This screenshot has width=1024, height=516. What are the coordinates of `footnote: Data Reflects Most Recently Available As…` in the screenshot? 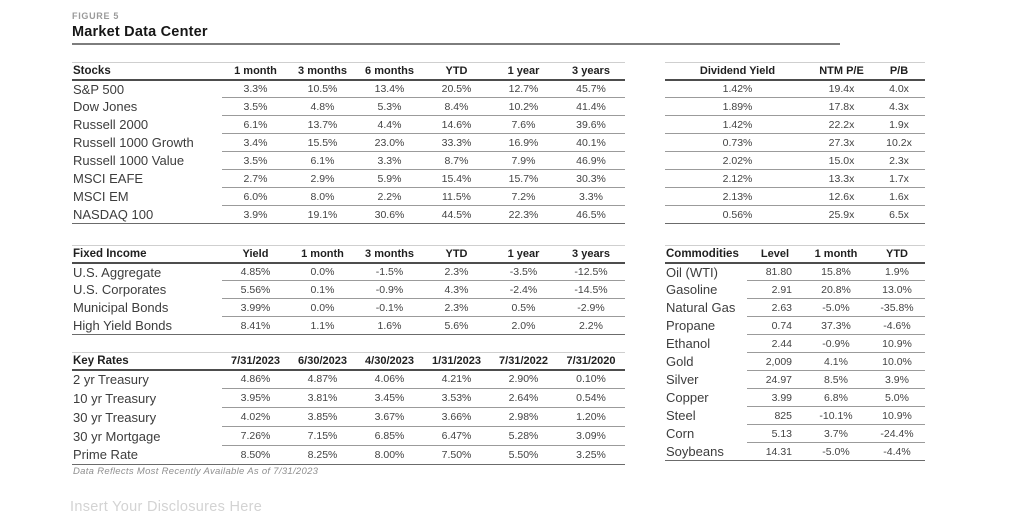 It's located at (196, 471).